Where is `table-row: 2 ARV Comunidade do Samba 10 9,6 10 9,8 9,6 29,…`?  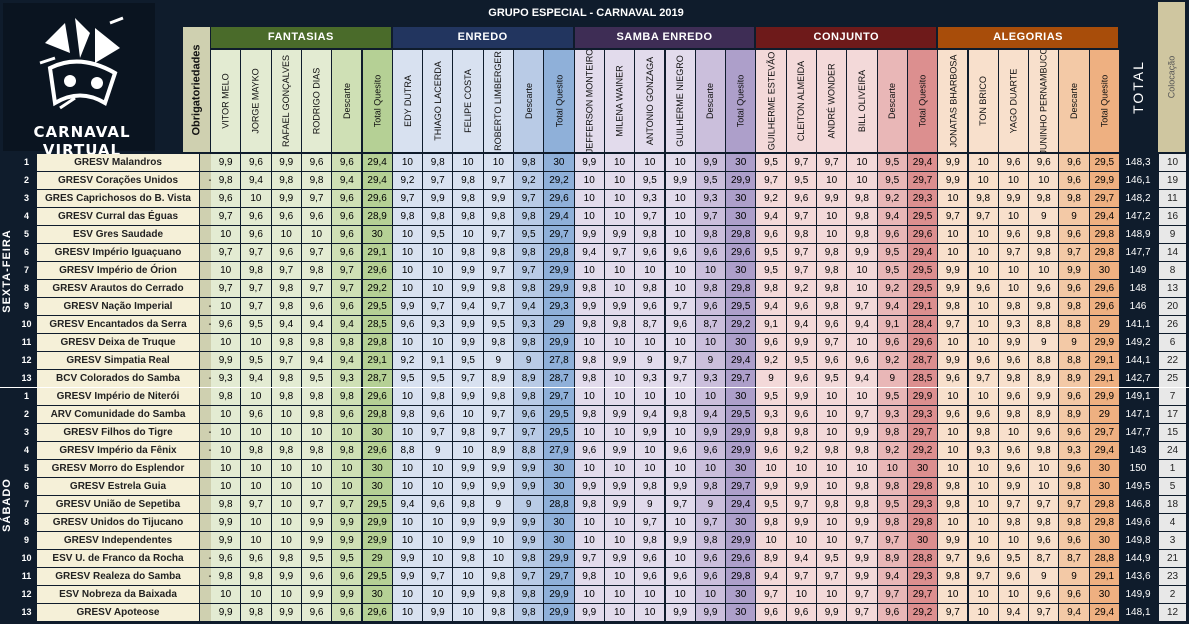 table-row: 2 ARV Comunidade do Samba 10 9,6 10 9,8 9,6 29,… is located at coordinates (602, 414).